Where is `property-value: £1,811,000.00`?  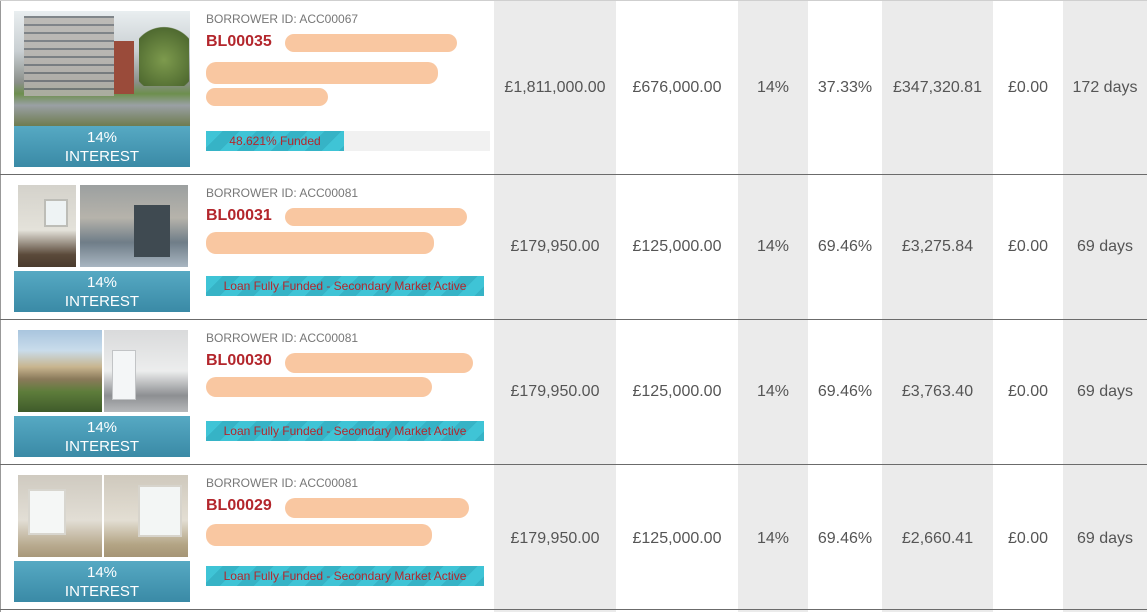
property-value: £1,811,000.00 is located at coordinates (555, 88).